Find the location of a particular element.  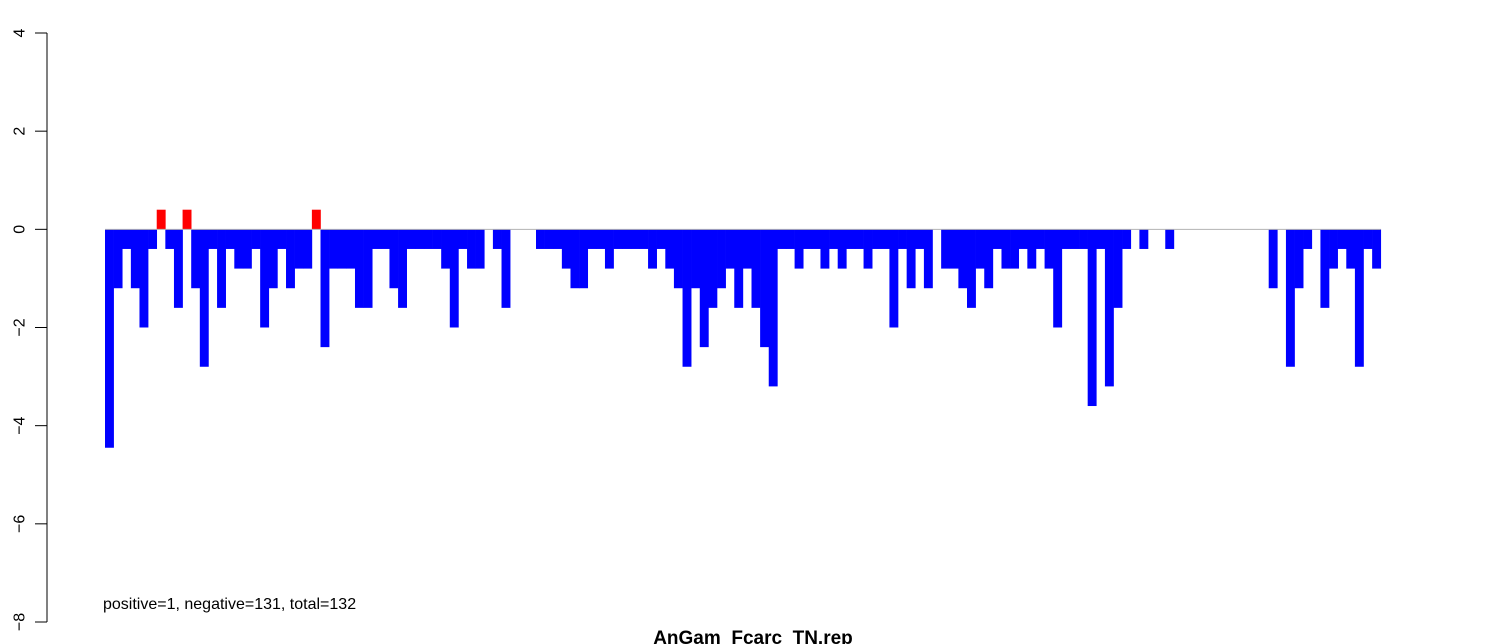

summary-annotation: positive=1, negative=131, total=132 is located at coordinates (229, 604).